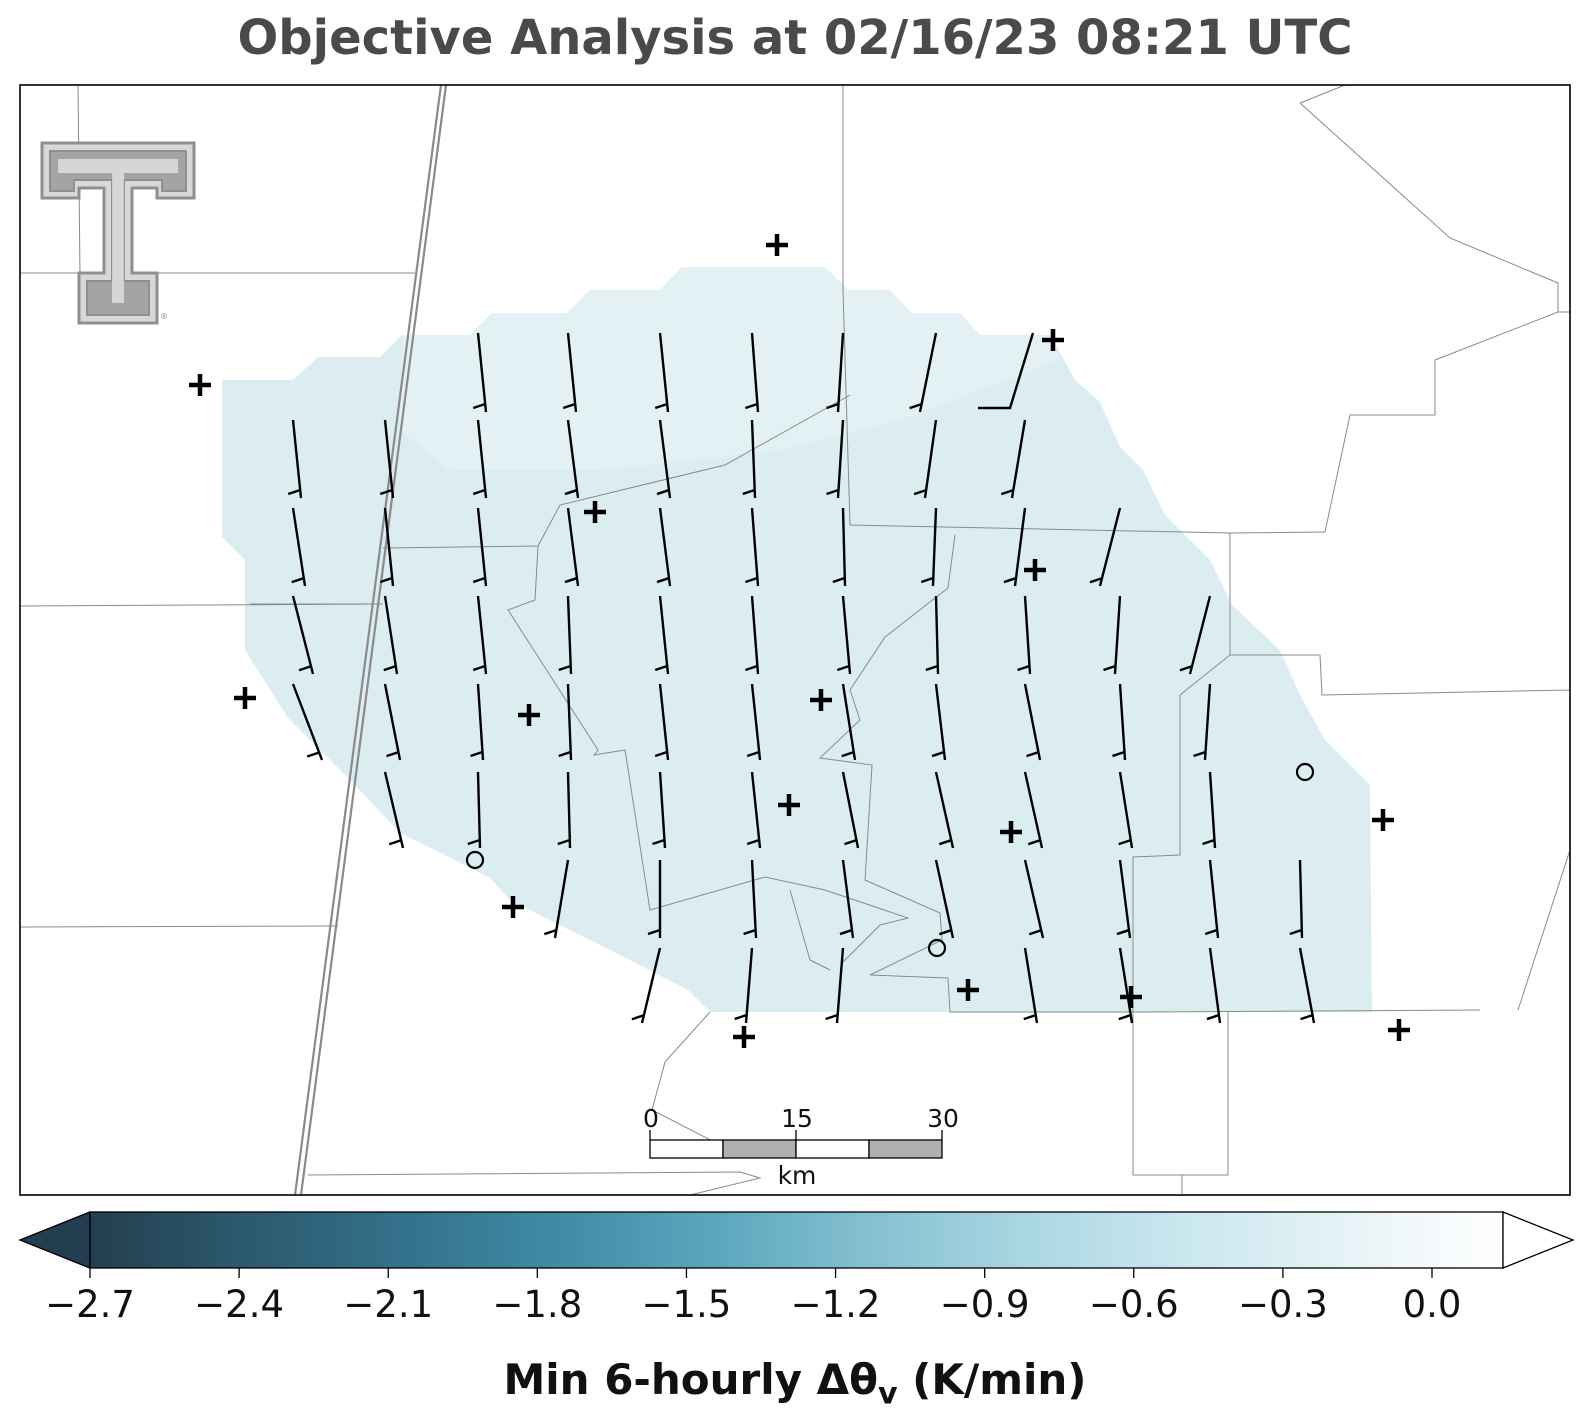  Describe the element at coordinates (730, 368) in the screenshot. I see `analysis-light-band` at that location.